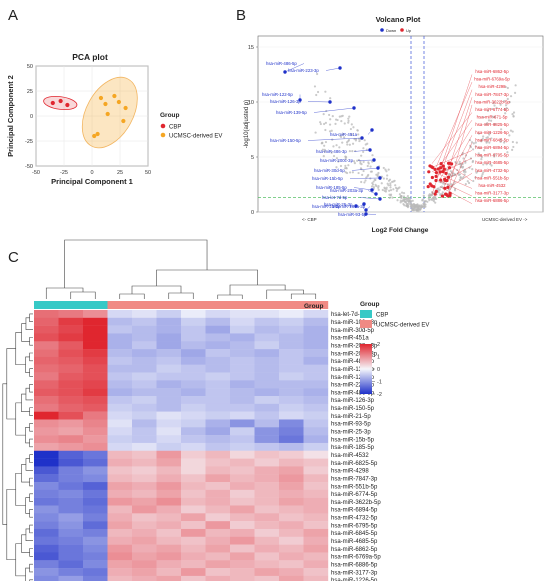 Image resolution: width=550 pixels, height=581 pixels. Describe the element at coordinates (71, 578) in the screenshot. I see `heatmap-cell-hsa-mir-1226-5p` at that location.